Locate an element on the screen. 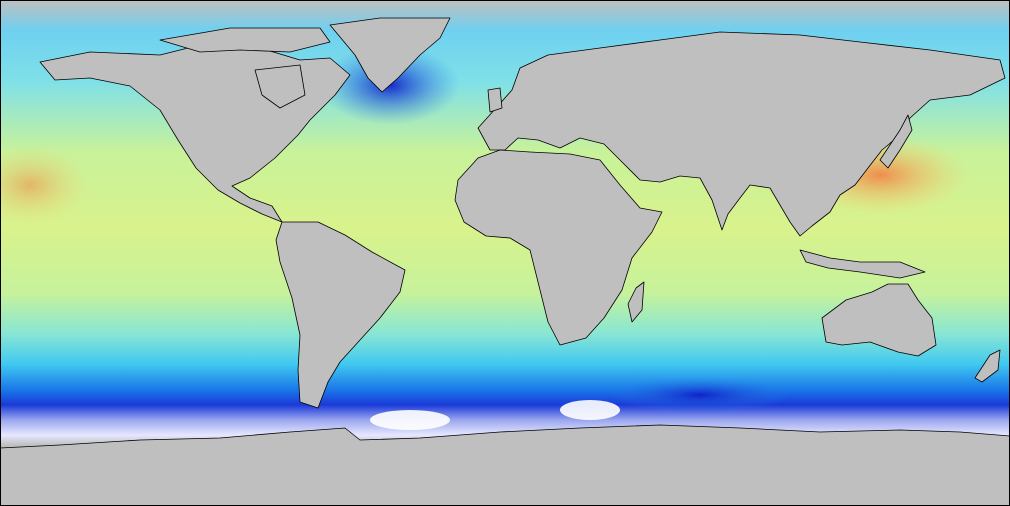 The image size is (1010, 506). africa is located at coordinates (558, 247).